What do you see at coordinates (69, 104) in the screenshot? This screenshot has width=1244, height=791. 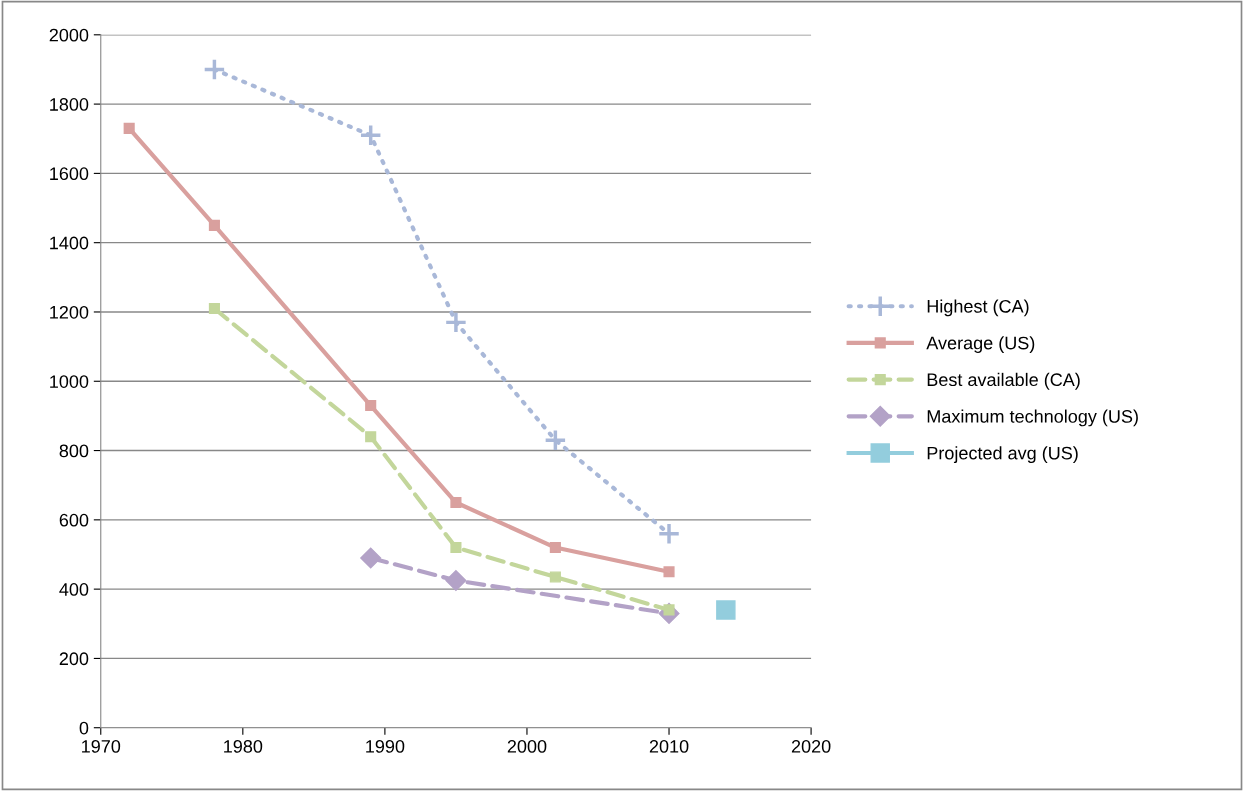 I see `y-tick-label: 1800` at bounding box center [69, 104].